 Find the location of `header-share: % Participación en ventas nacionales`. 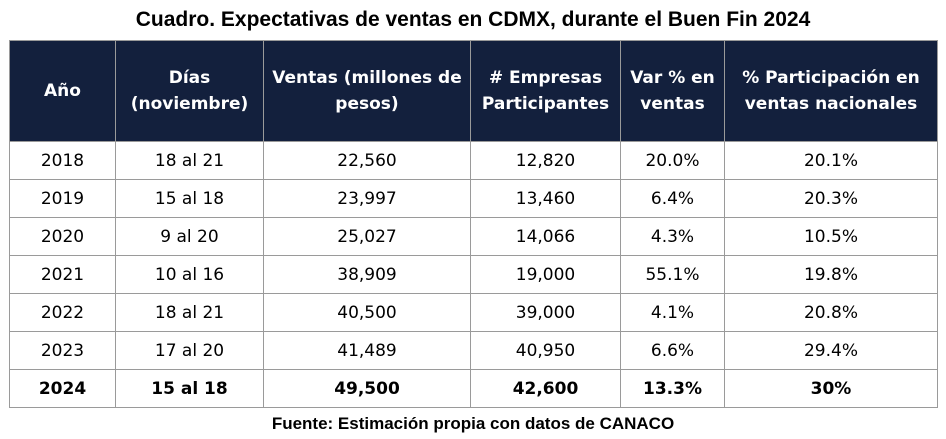

header-share: % Participación en ventas nacionales is located at coordinates (831, 91).